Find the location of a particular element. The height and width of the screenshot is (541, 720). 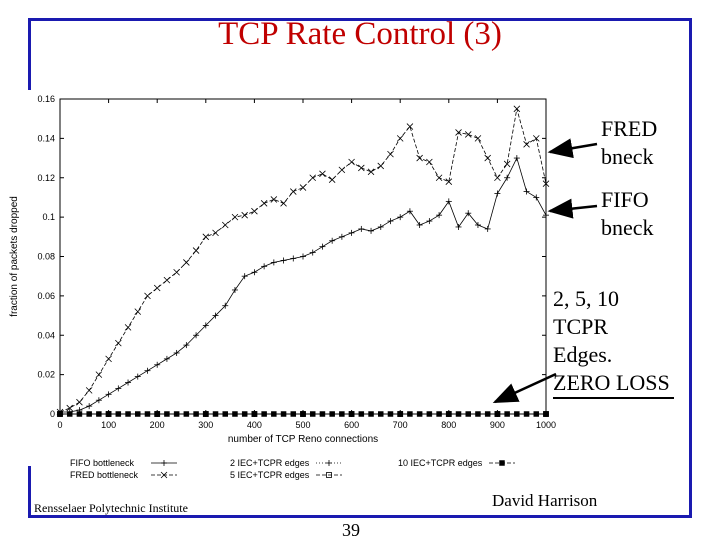

x-tick-label: 300 is located at coordinates (205, 425).